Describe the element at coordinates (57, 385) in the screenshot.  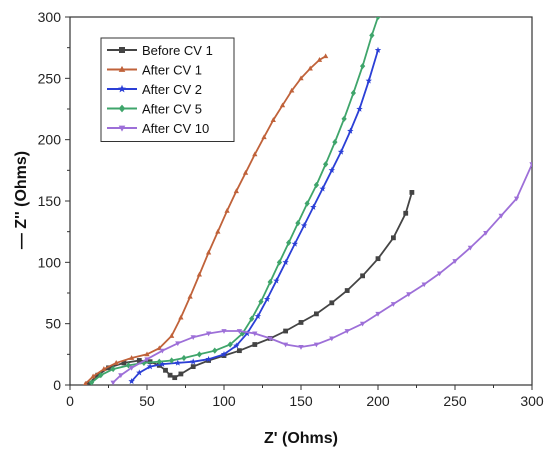
I see `y-tick-label: 0` at that location.